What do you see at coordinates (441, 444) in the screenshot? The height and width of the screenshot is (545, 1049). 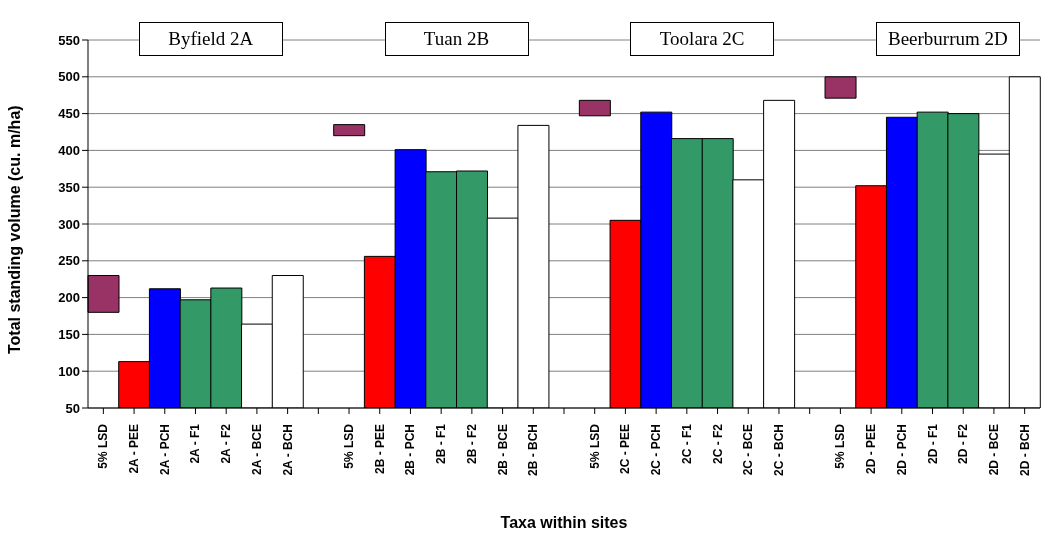 I see `x-tick-label: 2B - F1` at bounding box center [441, 444].